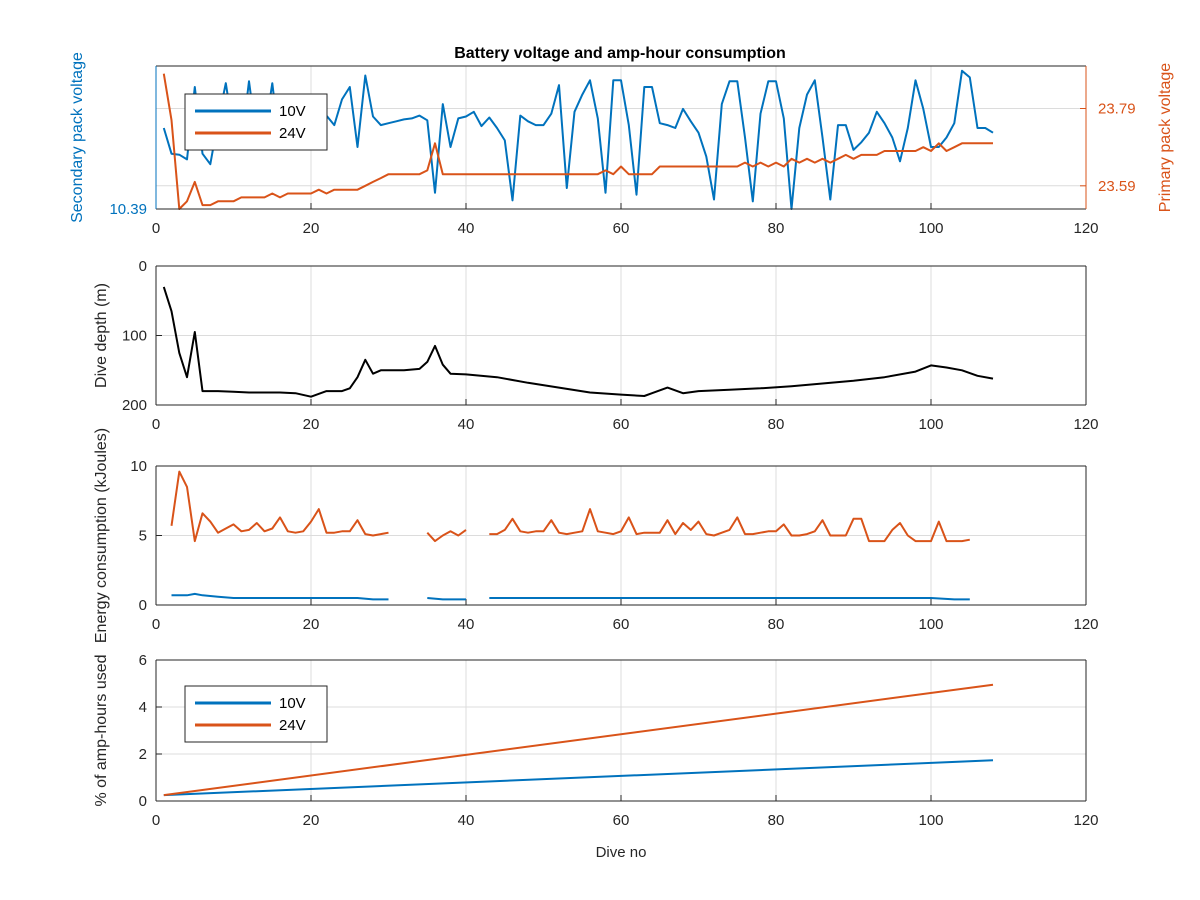 Image resolution: width=1200 pixels, height=900 pixels. Describe the element at coordinates (138, 466) in the screenshot. I see `y-tick-label: 10` at that location.